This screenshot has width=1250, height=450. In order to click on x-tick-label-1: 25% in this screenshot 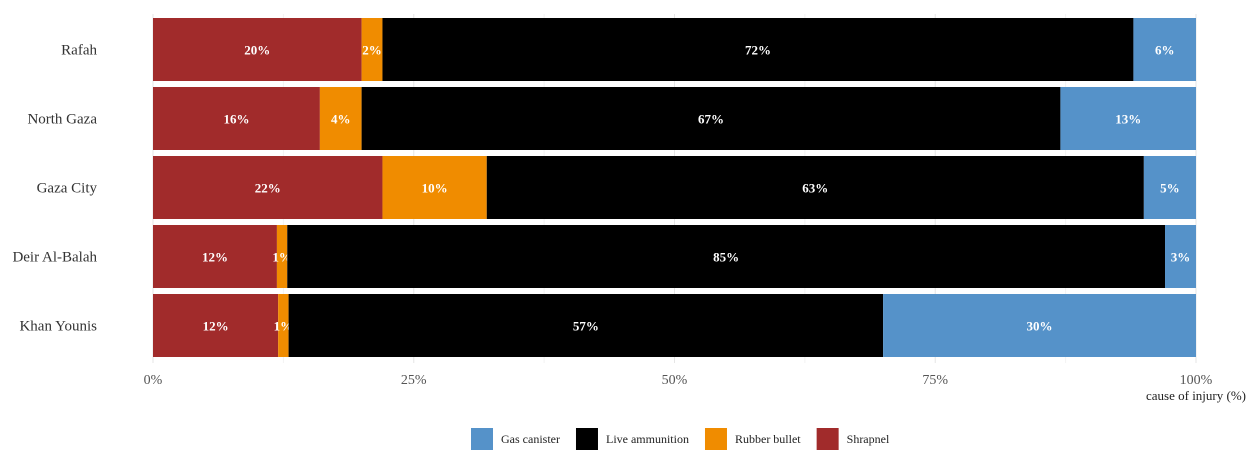, I will do `click(414, 380)`.